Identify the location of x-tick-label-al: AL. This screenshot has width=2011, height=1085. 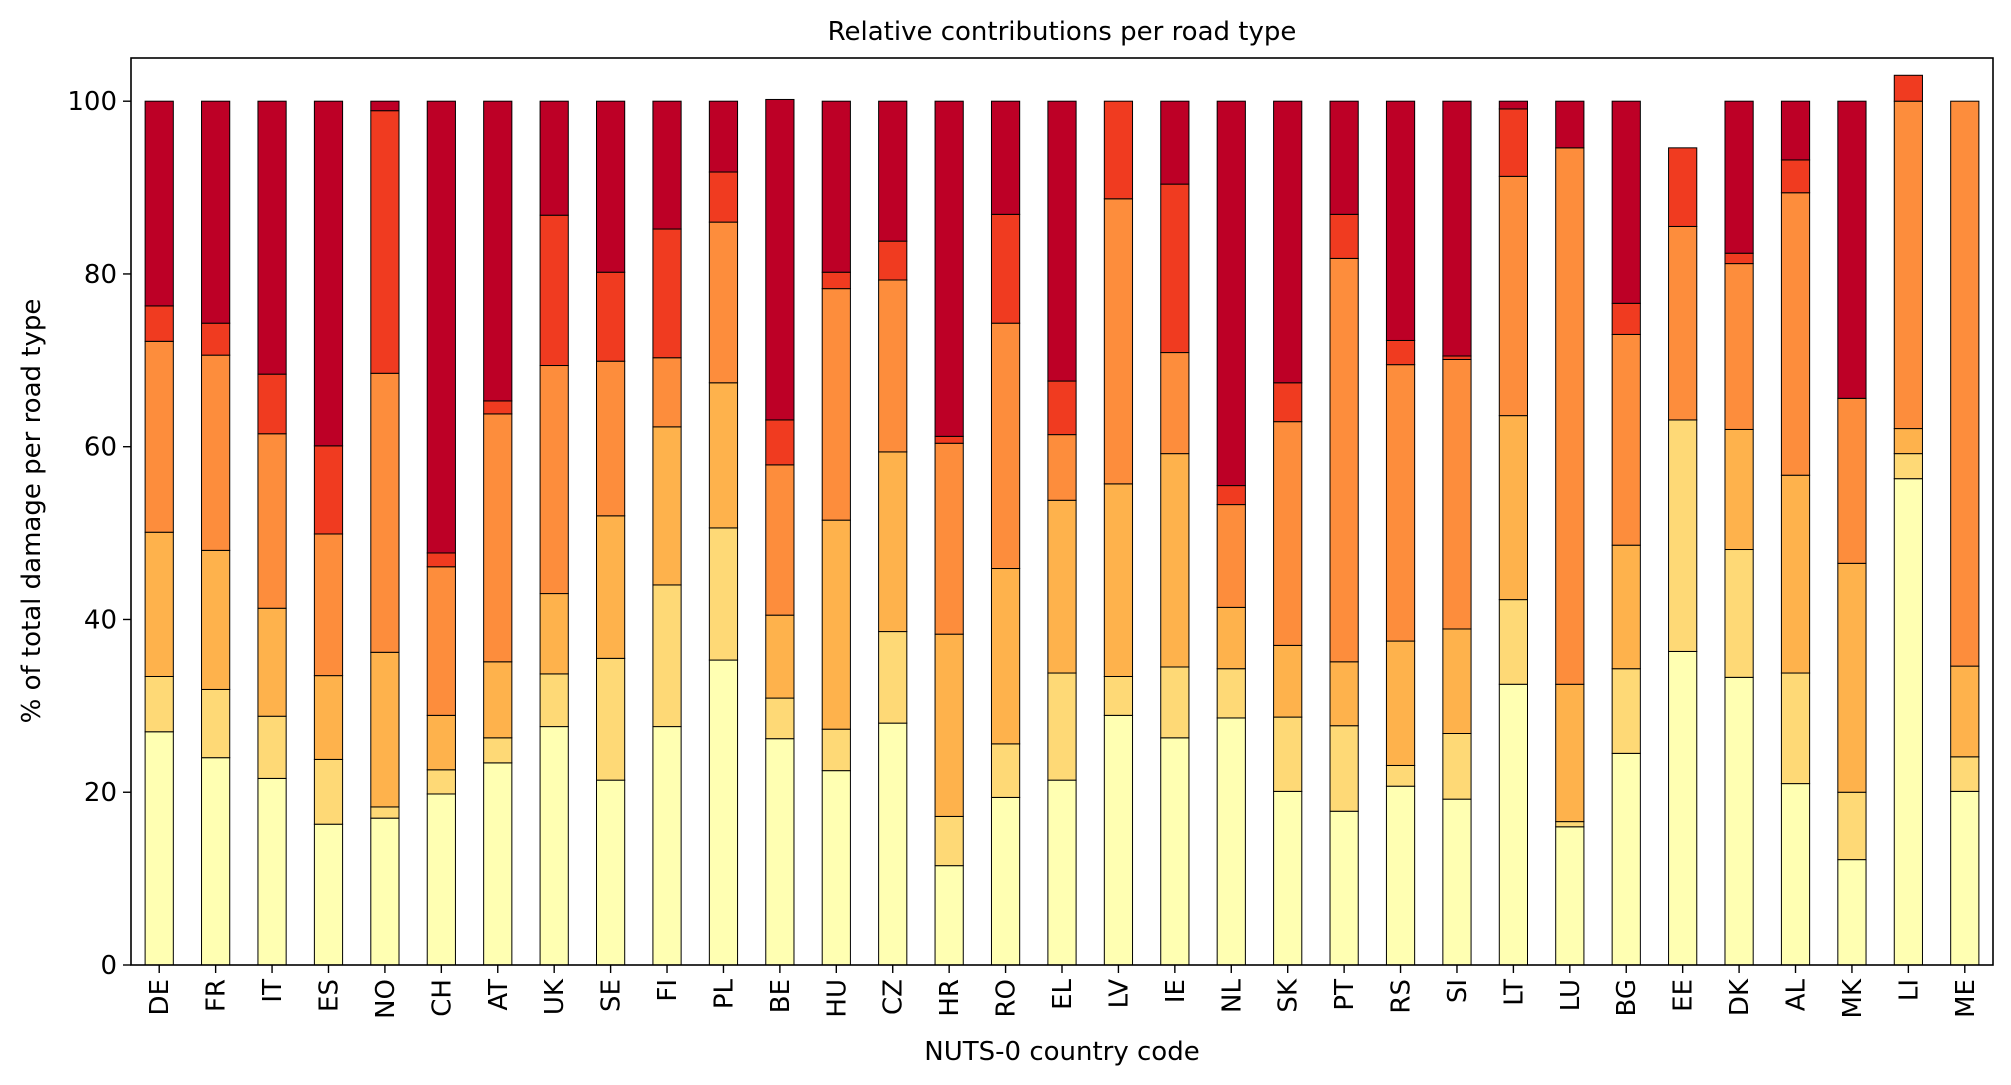
(1797, 994).